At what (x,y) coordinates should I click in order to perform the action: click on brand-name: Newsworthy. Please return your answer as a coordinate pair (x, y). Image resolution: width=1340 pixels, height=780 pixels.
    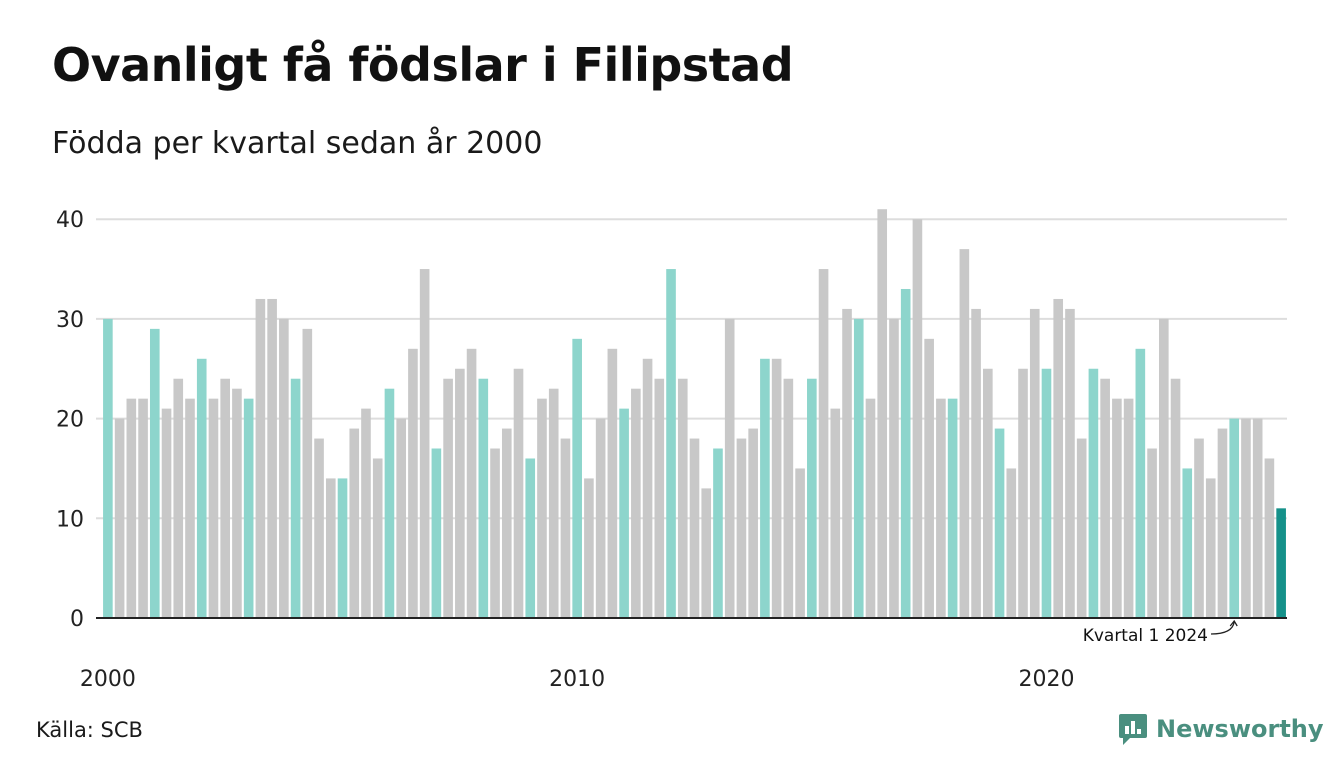
    Looking at the image, I should click on (1240, 729).